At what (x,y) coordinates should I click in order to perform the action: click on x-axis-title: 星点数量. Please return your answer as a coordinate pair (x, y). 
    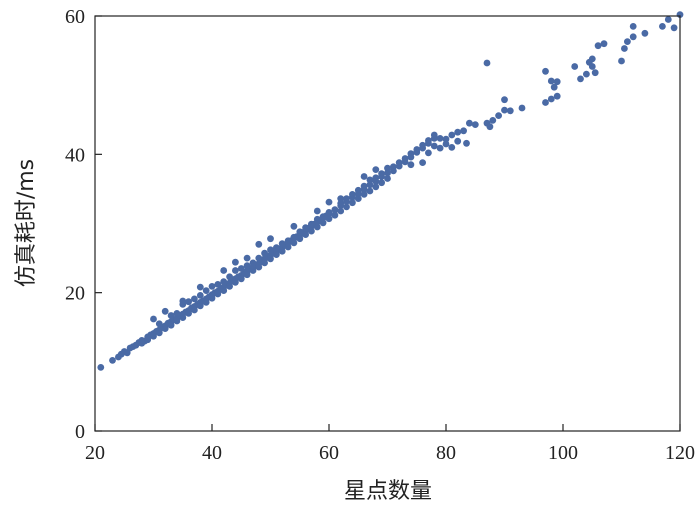
    Looking at the image, I should click on (388, 491).